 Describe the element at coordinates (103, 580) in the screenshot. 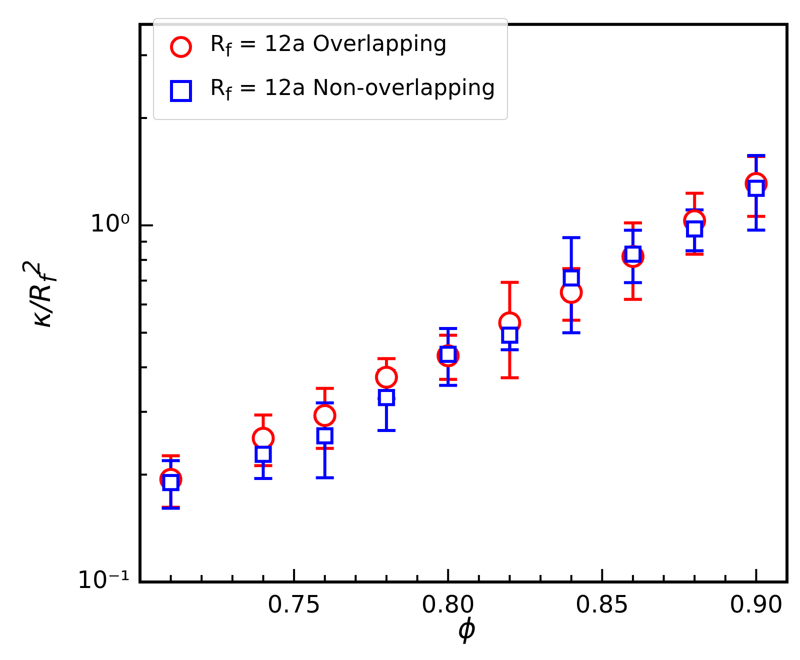

I see `y-tick-label: 10⁻¹` at that location.